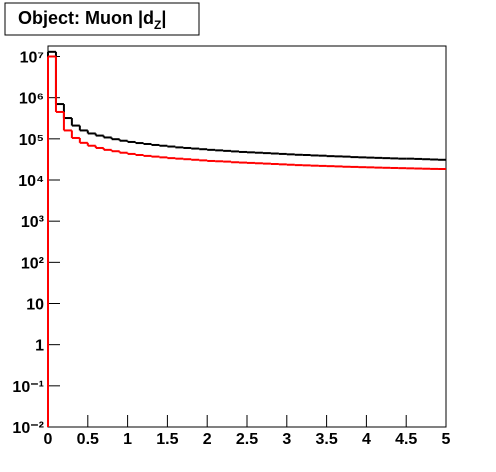  Describe the element at coordinates (366, 439) in the screenshot. I see `x-tick-label: 4` at that location.